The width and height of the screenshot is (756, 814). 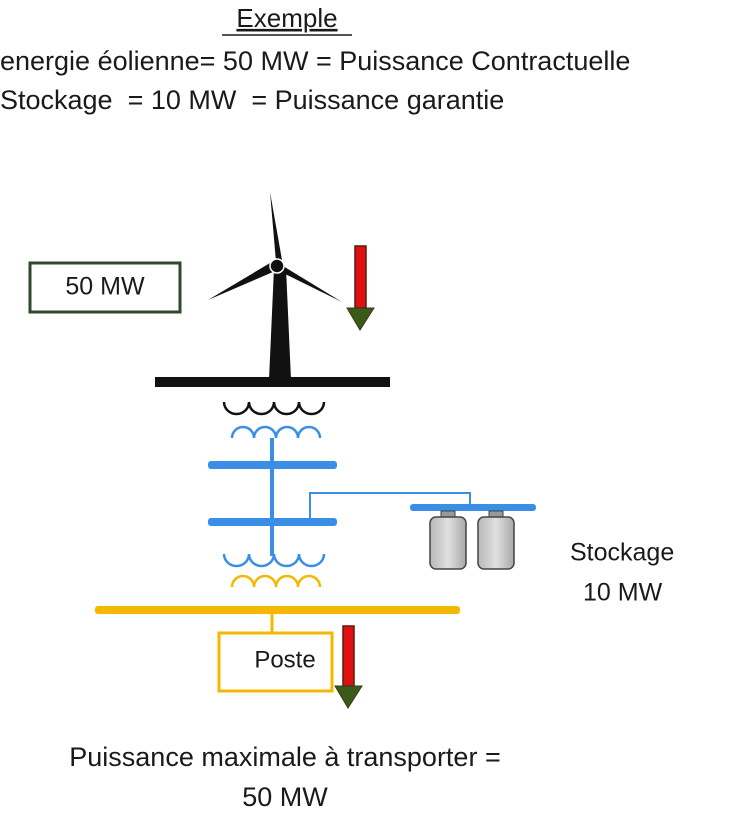 I want to click on tower, so click(x=280, y=324).